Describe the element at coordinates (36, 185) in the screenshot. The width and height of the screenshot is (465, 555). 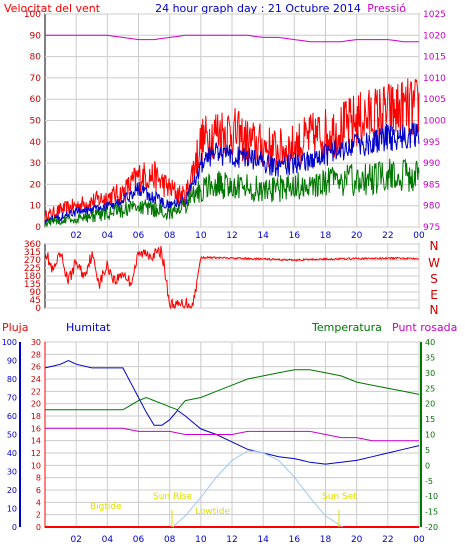
I see `wind-speed-tick: 20` at that location.